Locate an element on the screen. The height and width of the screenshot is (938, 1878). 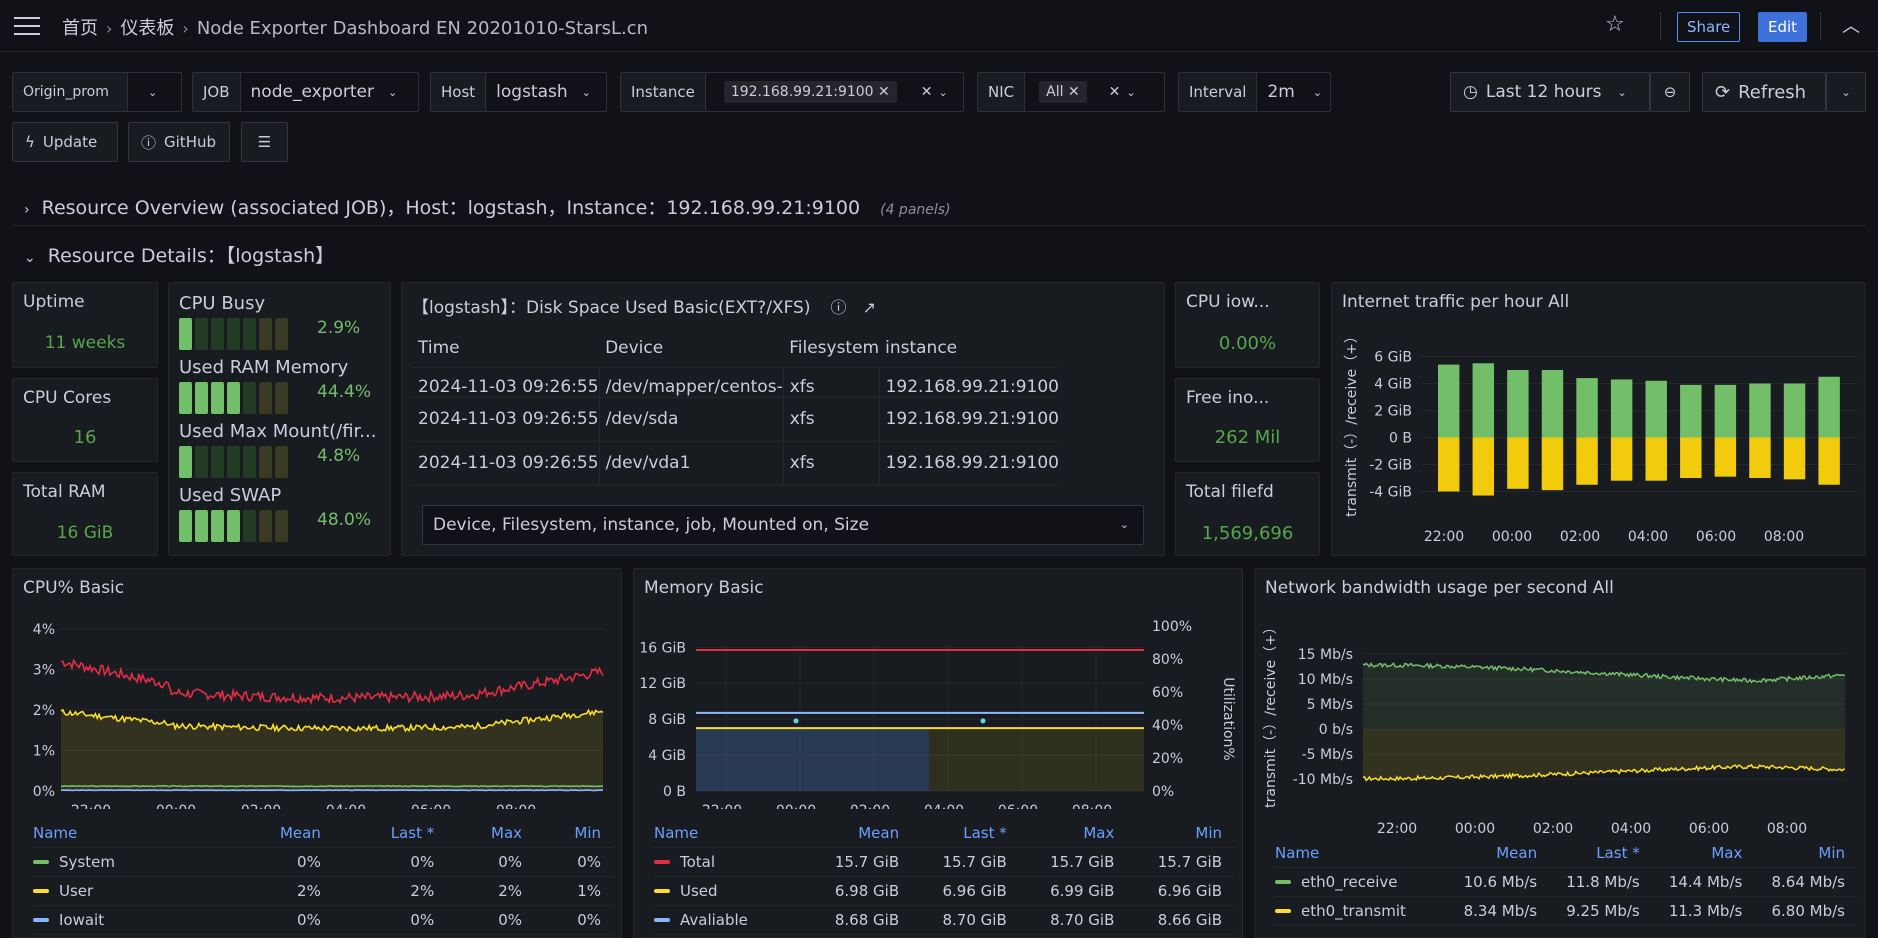
legend-series-name: User is located at coordinates (129, 891).